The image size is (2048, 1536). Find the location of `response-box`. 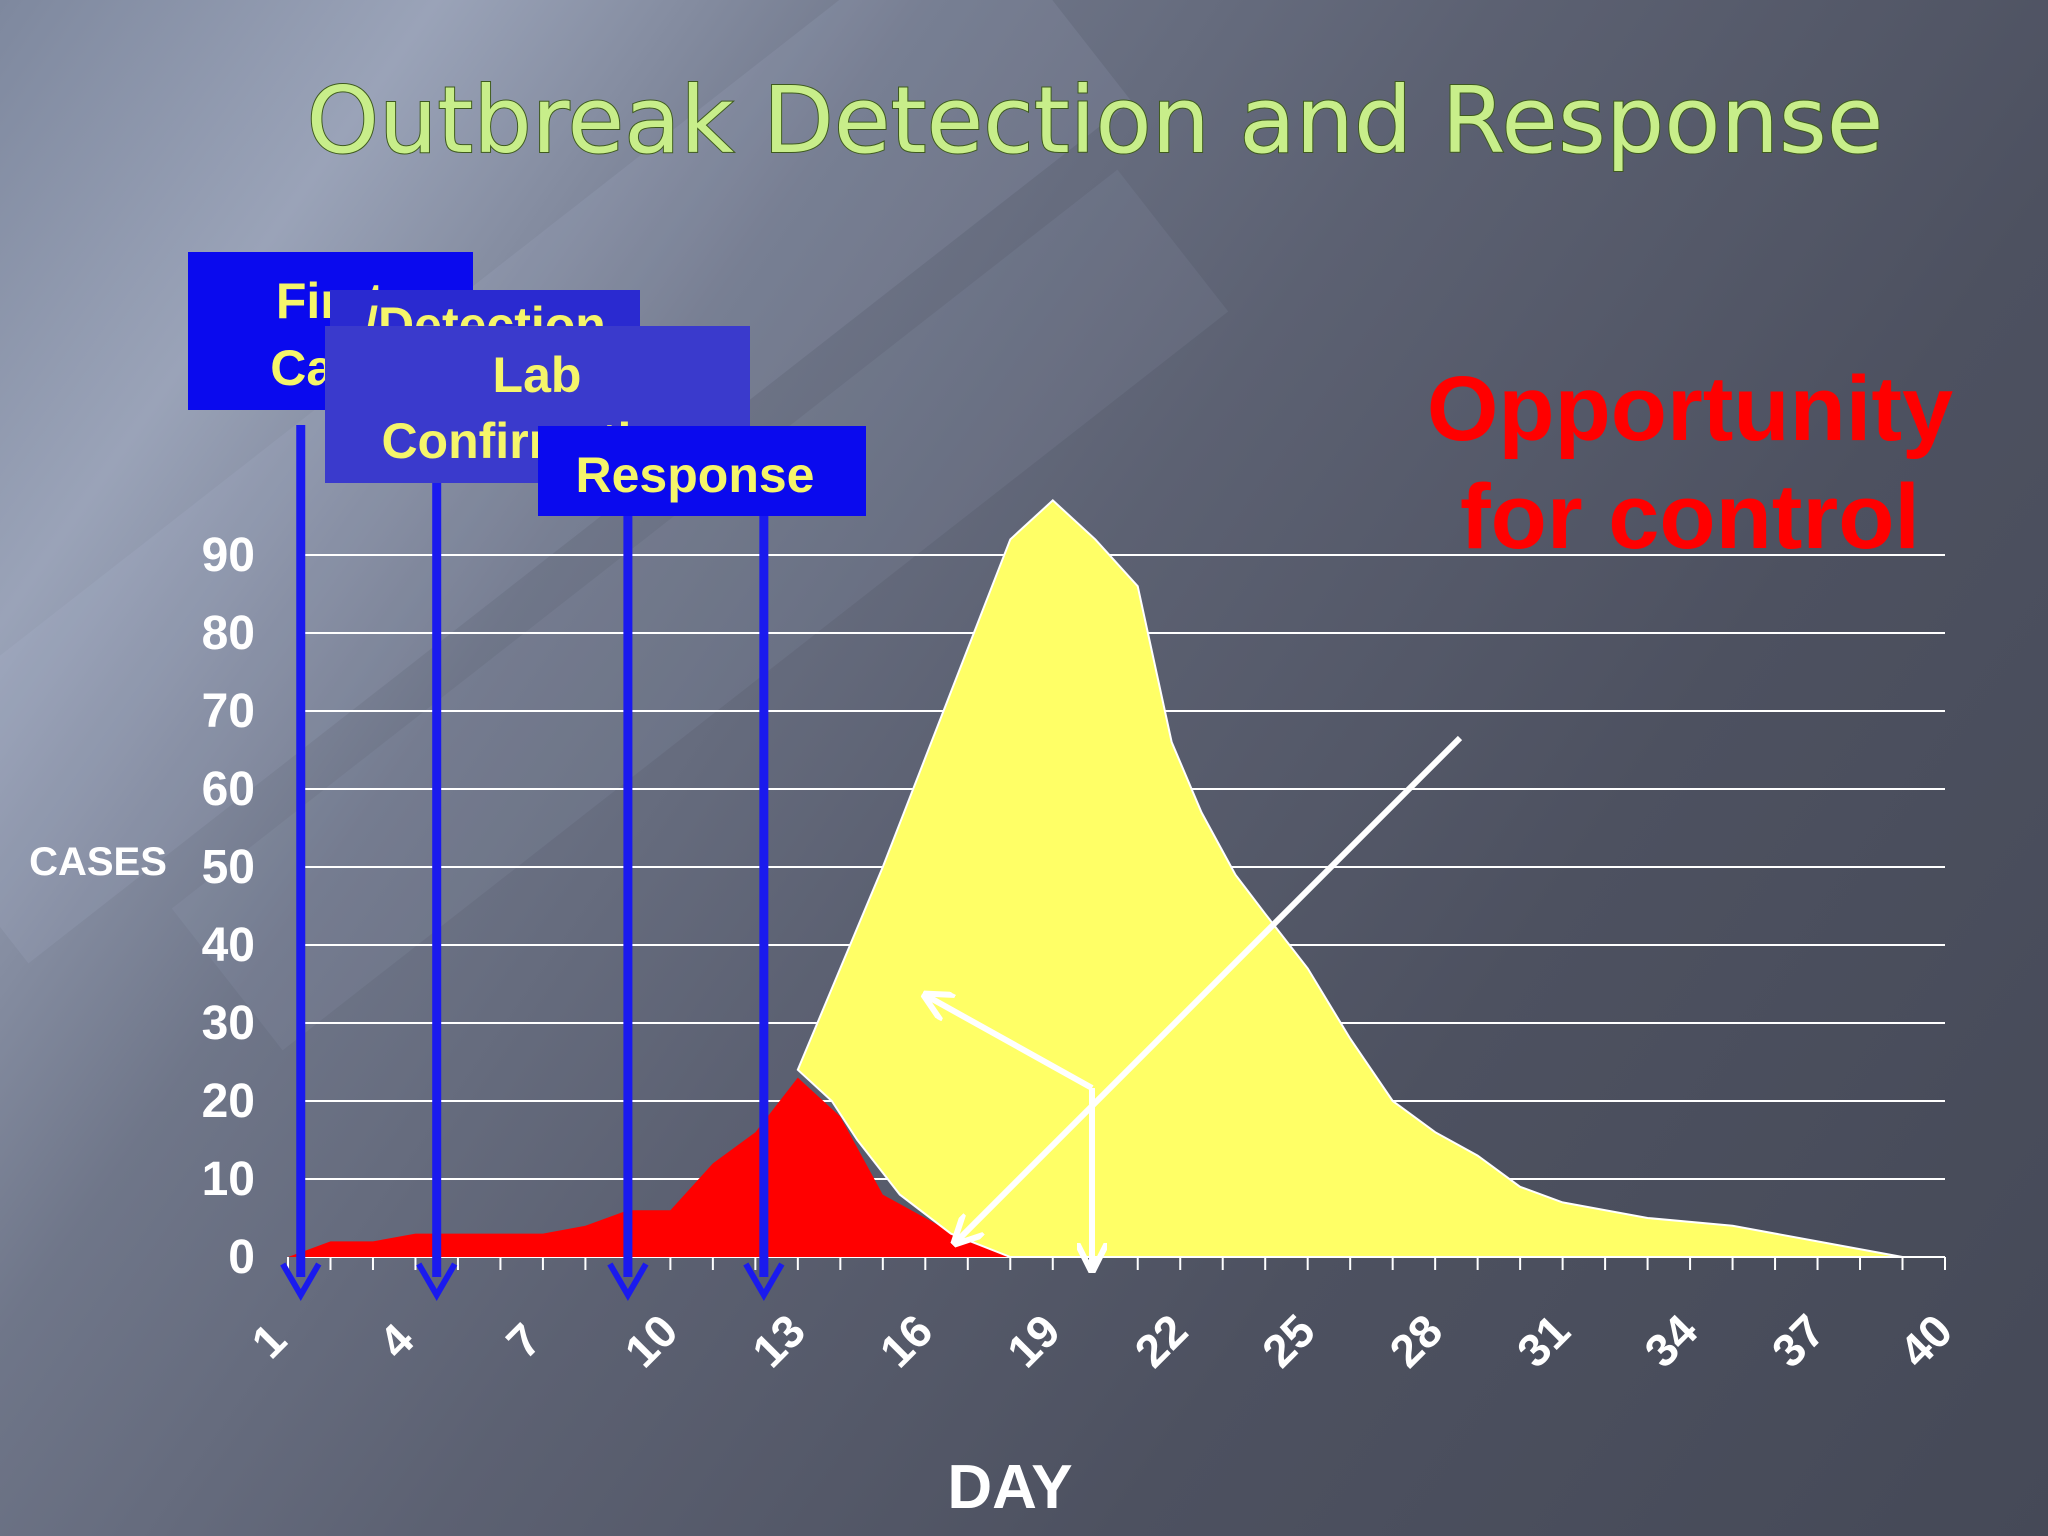

response-box is located at coordinates (702, 471).